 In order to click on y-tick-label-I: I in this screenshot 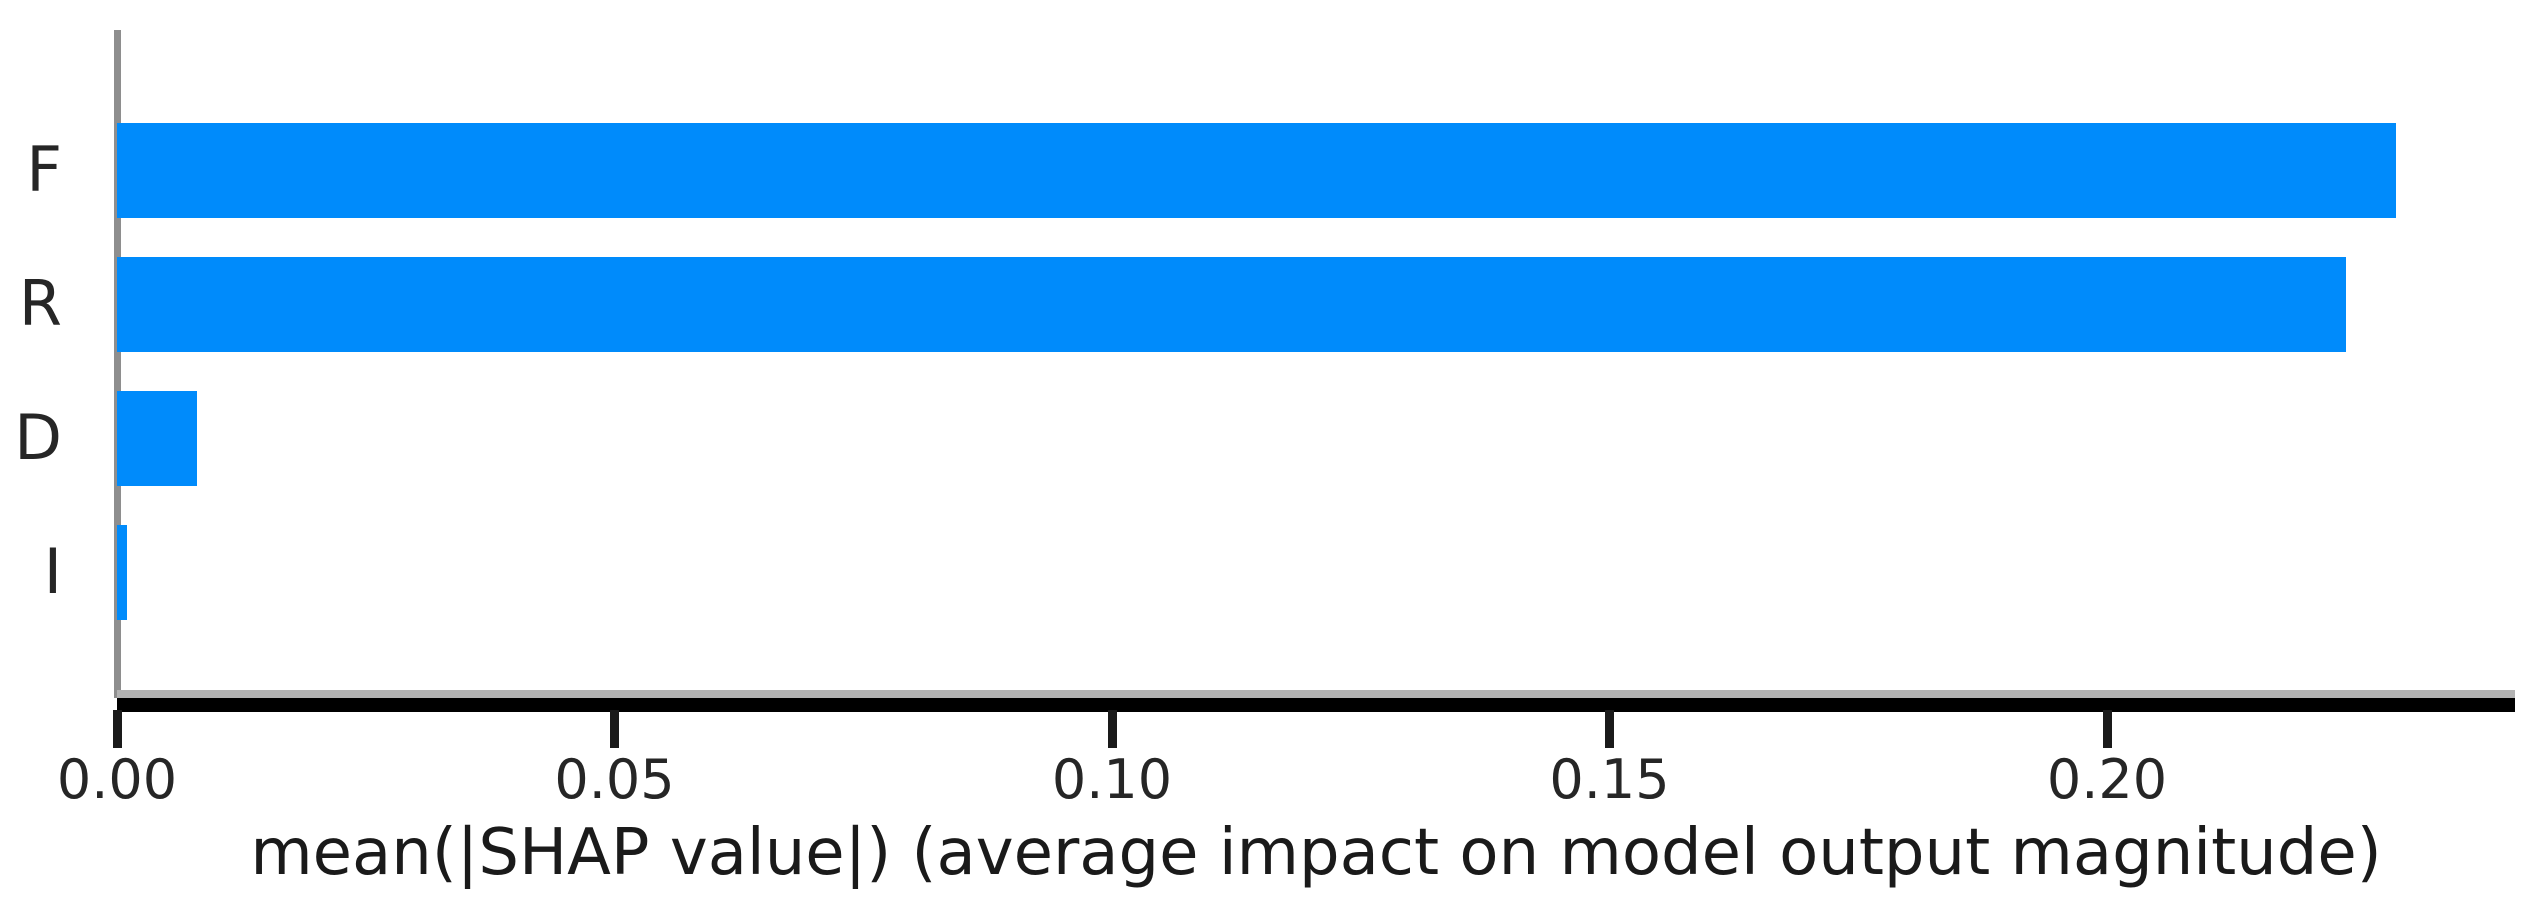, I will do `click(52, 571)`.